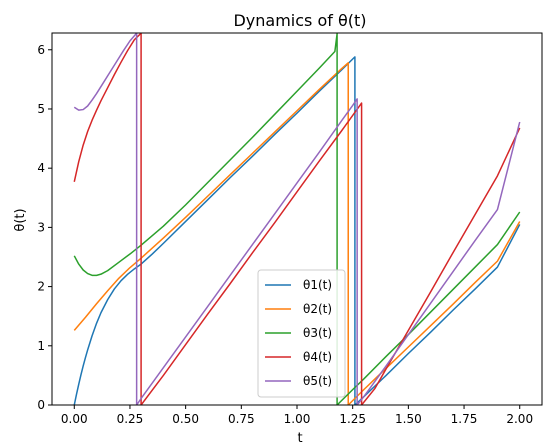 This screenshot has width=544, height=443. I want to click on x-tick-label: 1.75, so click(464, 419).